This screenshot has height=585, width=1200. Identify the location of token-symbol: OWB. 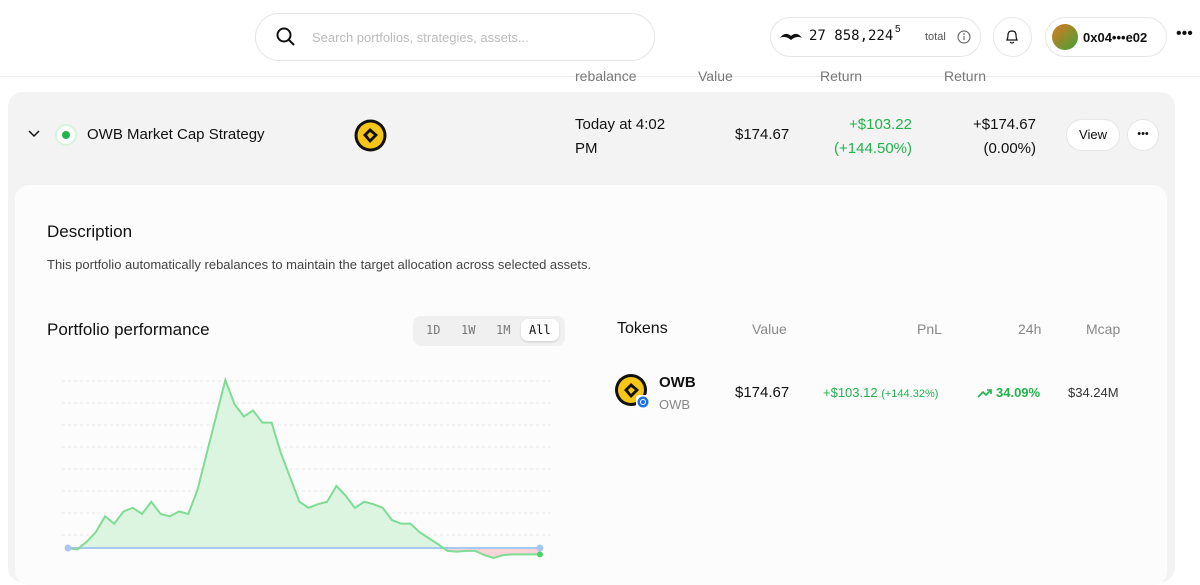
(677, 382).